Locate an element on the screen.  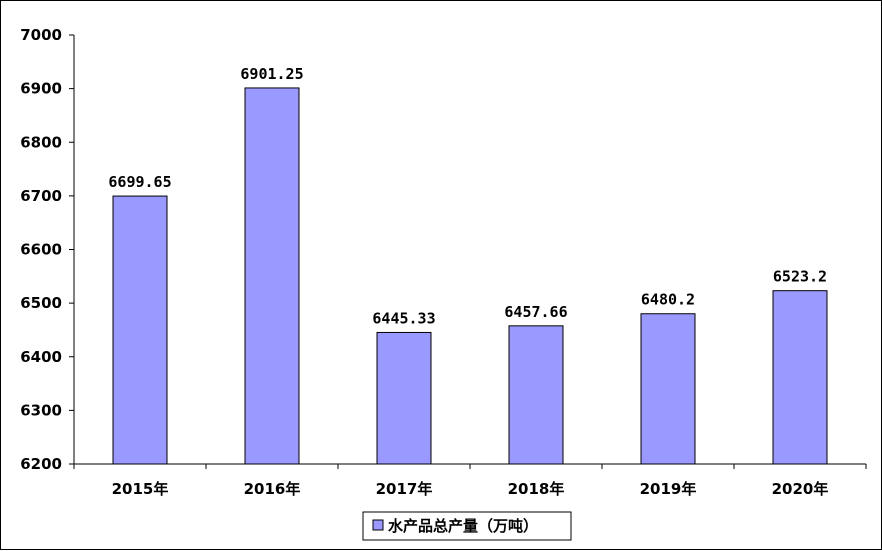
y-tick-label: 6800 is located at coordinates (41, 142).